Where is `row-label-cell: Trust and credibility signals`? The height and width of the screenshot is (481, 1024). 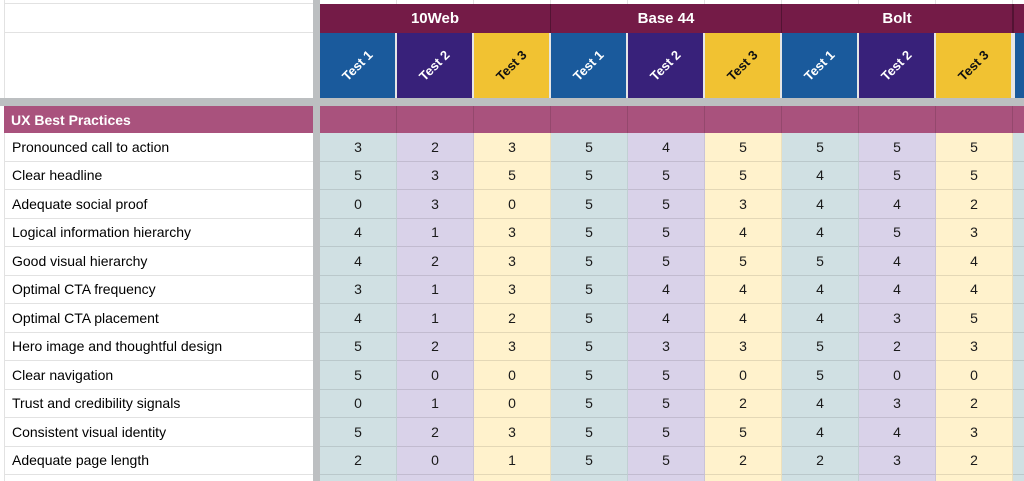 row-label-cell: Trust and credibility signals is located at coordinates (158, 403).